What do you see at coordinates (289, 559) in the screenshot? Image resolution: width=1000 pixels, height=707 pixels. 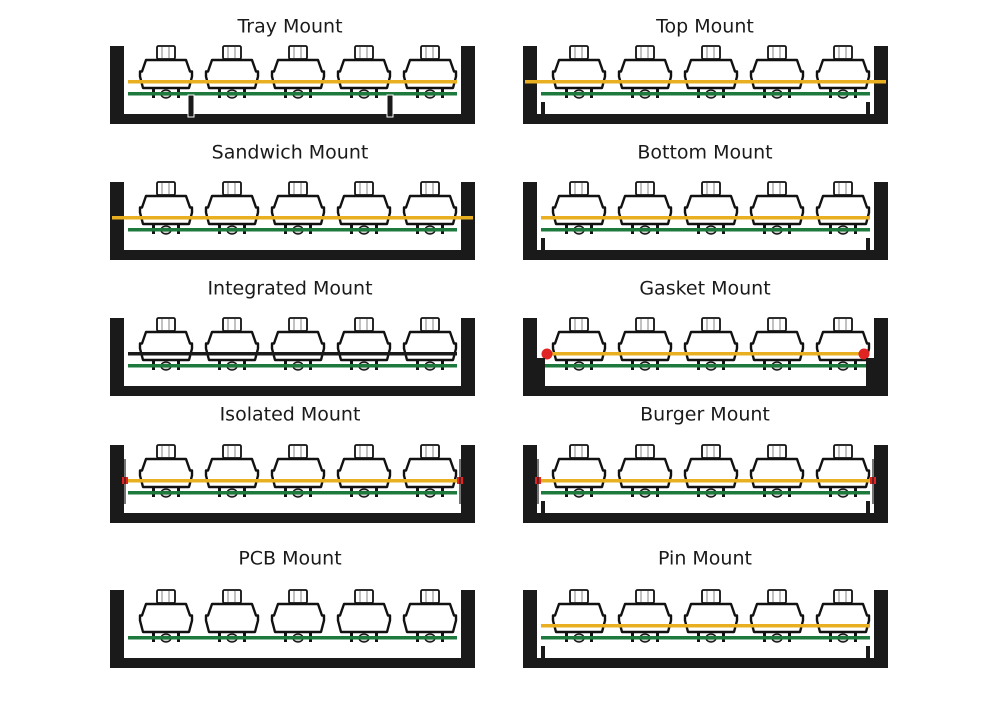 I see `mount-title-pcb: PCB Mount` at bounding box center [289, 559].